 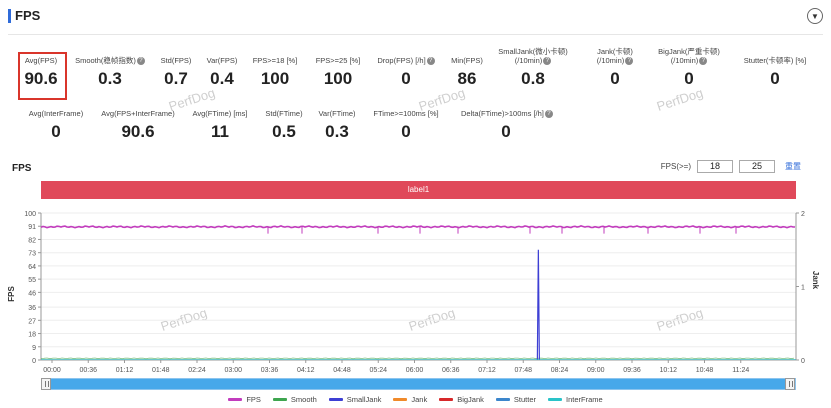 I want to click on legend-item-interframe: InterFrame, so click(x=575, y=399).